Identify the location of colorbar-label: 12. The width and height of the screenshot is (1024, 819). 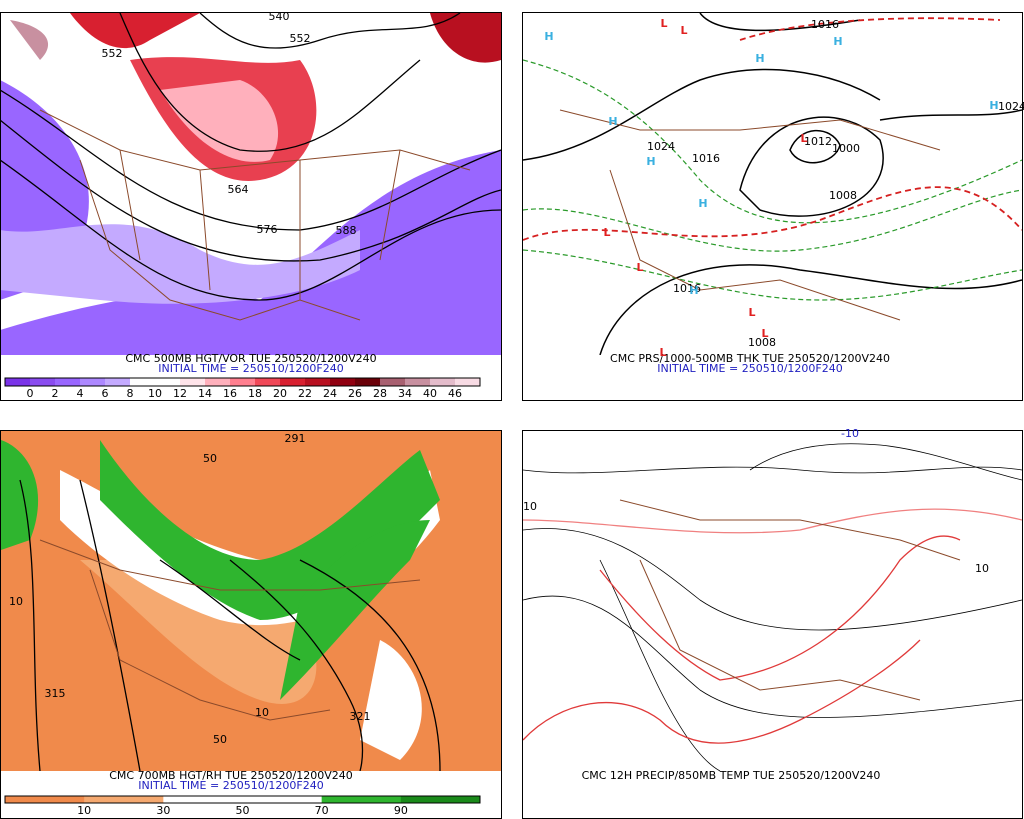
(180, 393).